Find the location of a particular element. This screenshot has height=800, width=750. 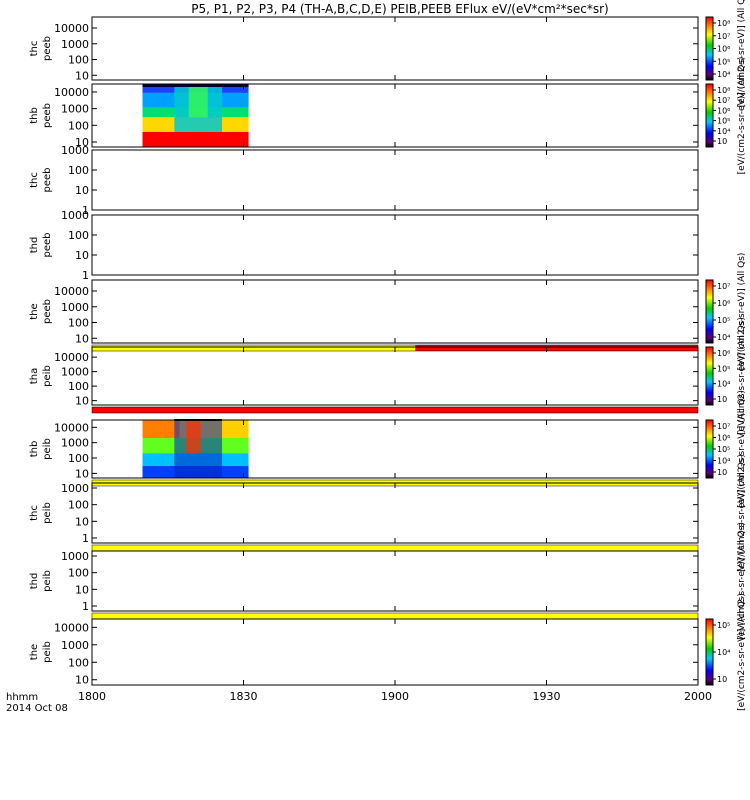

x-axis-label: hhmm is located at coordinates (22, 697).